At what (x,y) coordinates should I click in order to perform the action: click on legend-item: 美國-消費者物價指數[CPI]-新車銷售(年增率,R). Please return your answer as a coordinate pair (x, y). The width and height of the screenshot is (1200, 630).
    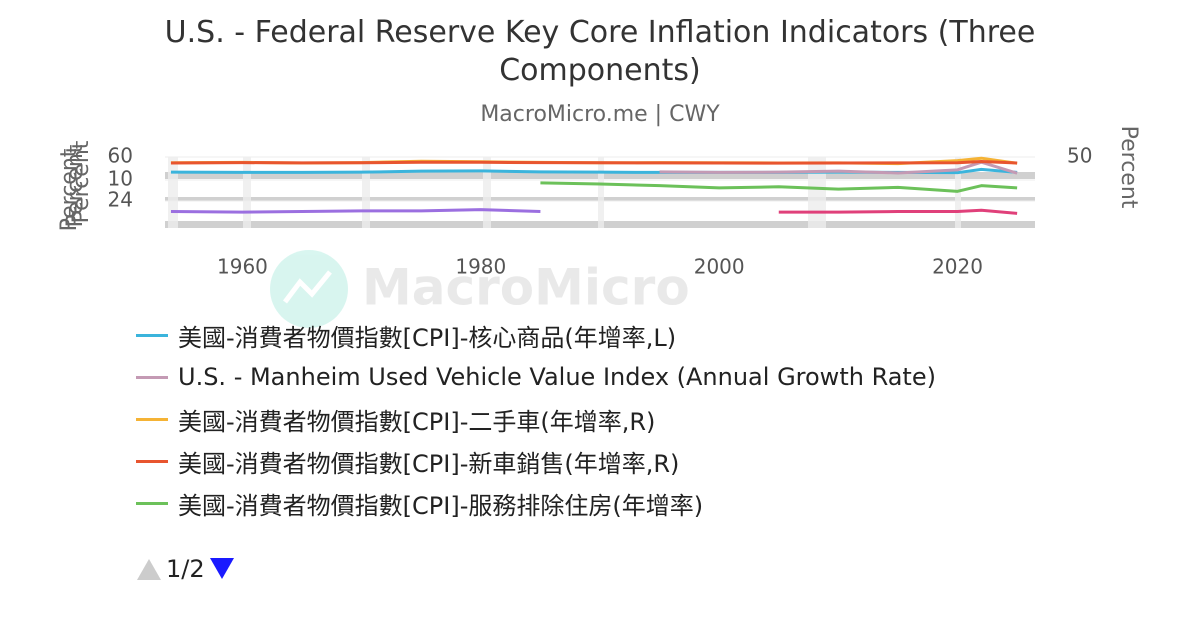
    Looking at the image, I should click on (630, 461).